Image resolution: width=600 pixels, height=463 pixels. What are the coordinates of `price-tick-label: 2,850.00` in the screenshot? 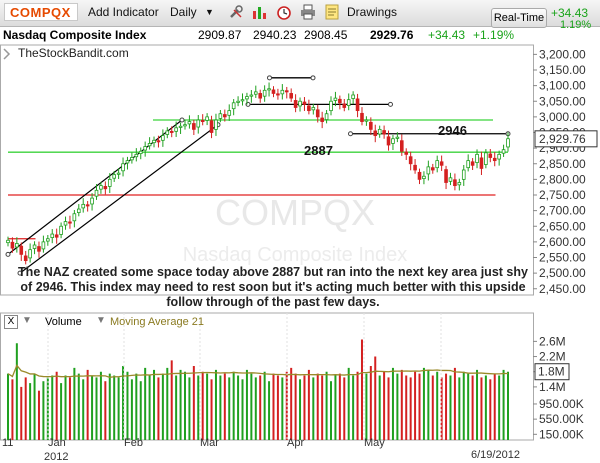 It's located at (562, 164).